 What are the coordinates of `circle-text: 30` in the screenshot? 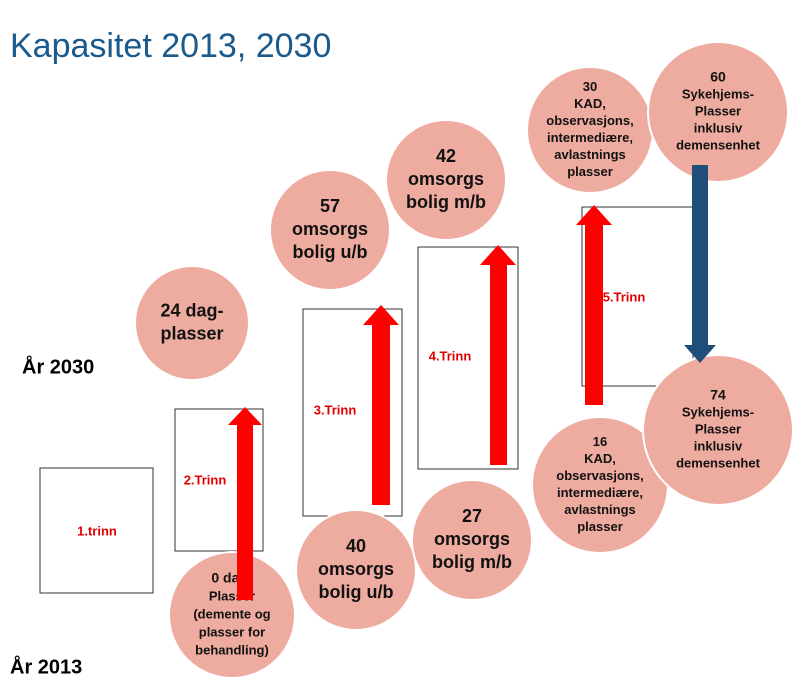 It's located at (590, 86).